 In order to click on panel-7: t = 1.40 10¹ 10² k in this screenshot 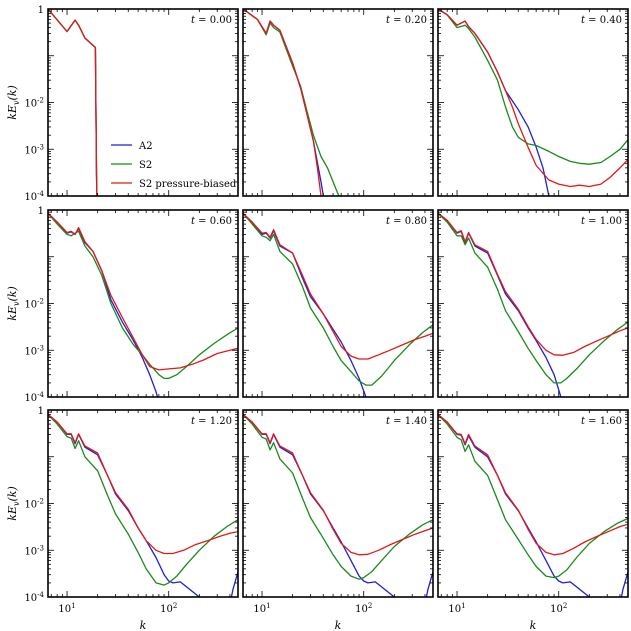, I will do `click(338, 520)`.